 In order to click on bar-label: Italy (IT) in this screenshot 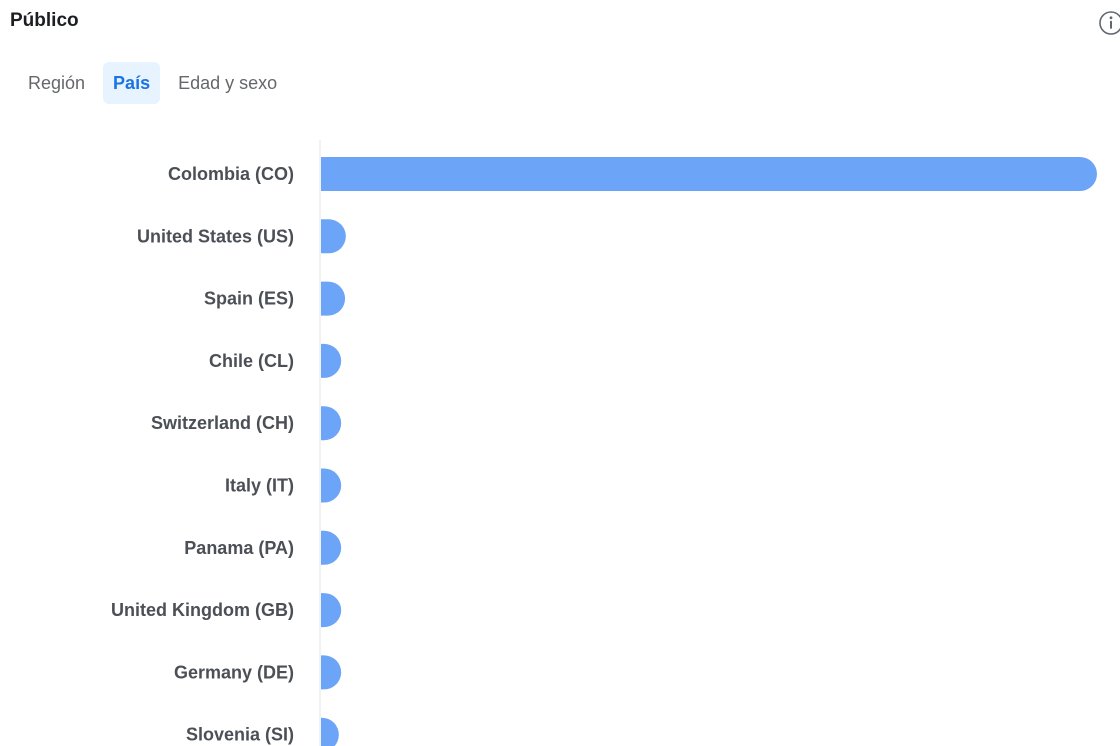, I will do `click(259, 486)`.